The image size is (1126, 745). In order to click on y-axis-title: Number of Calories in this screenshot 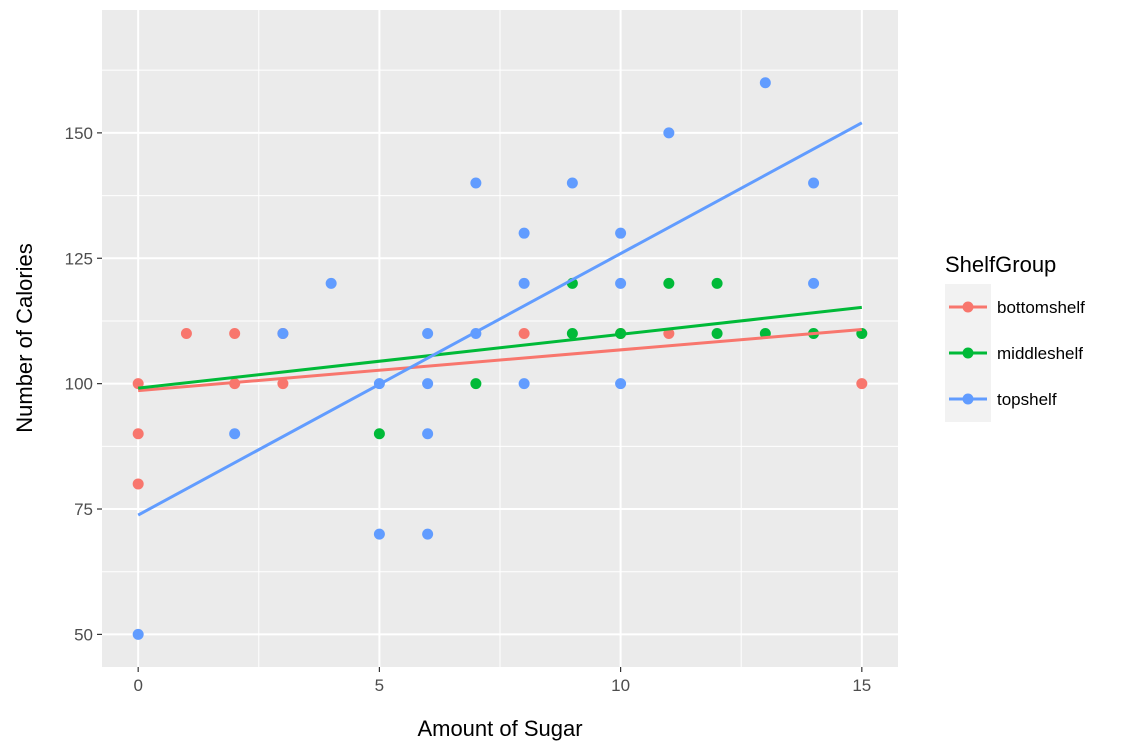, I will do `click(24, 338)`.